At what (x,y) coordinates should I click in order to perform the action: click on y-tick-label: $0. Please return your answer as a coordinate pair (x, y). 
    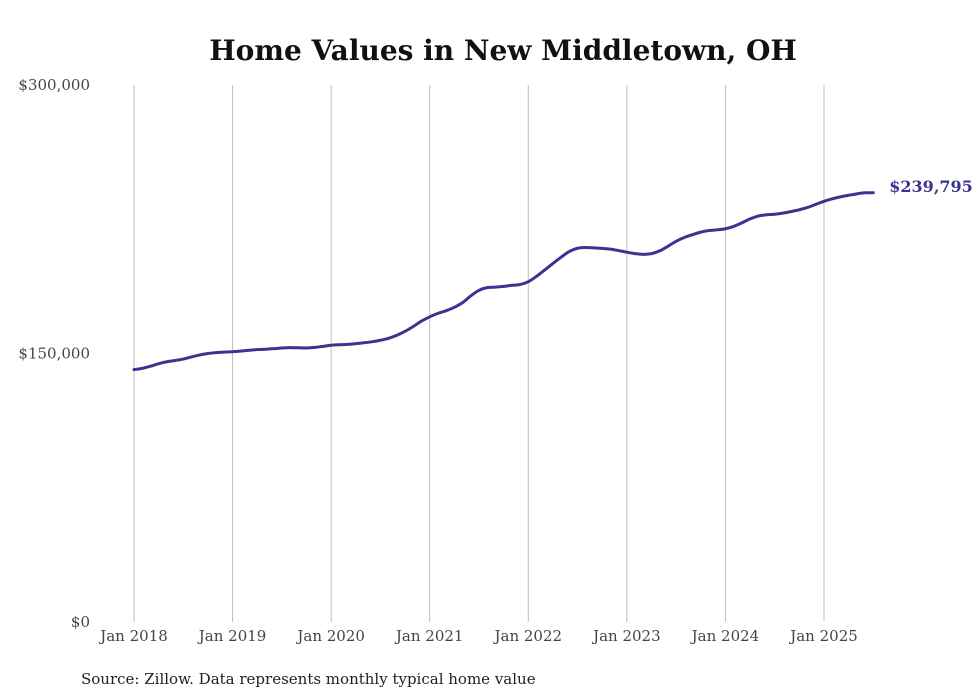
    Looking at the image, I should click on (80, 622).